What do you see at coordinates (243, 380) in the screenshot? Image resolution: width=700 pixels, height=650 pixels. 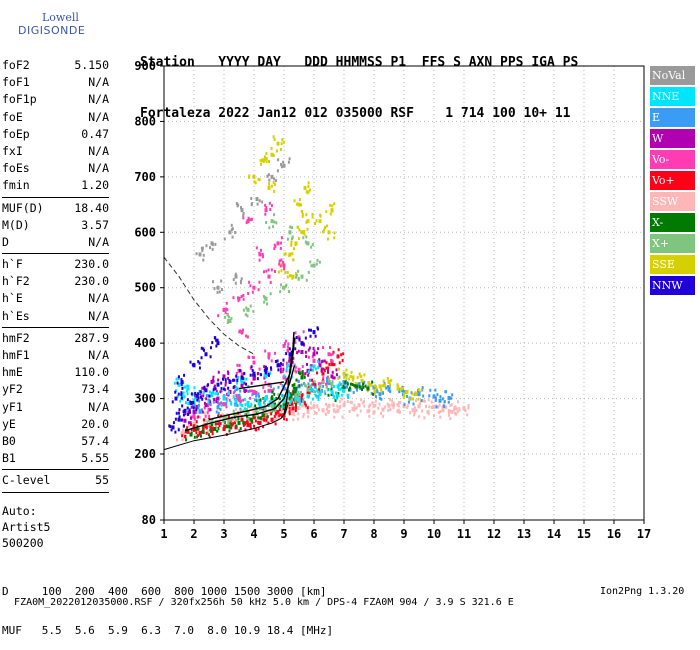 I see `series-nnw` at bounding box center [243, 380].